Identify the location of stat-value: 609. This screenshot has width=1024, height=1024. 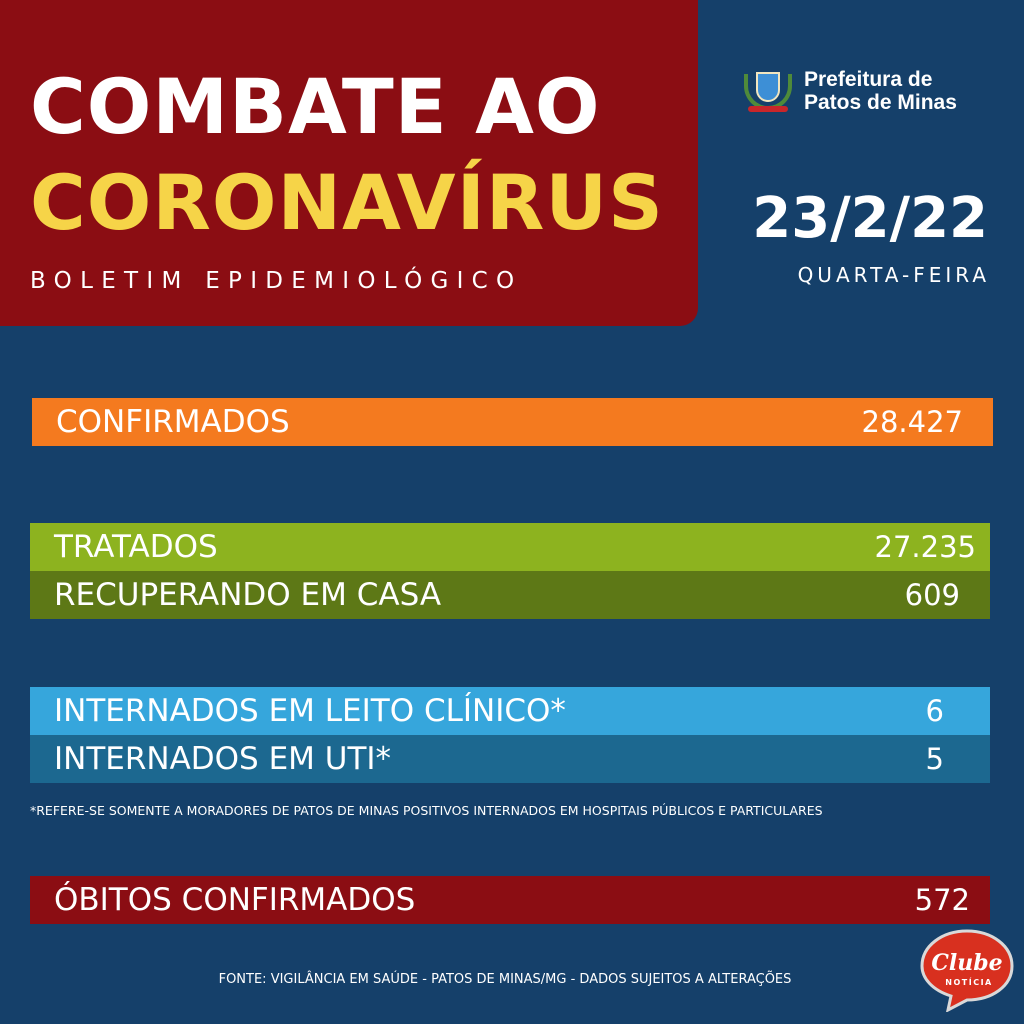
(932, 595).